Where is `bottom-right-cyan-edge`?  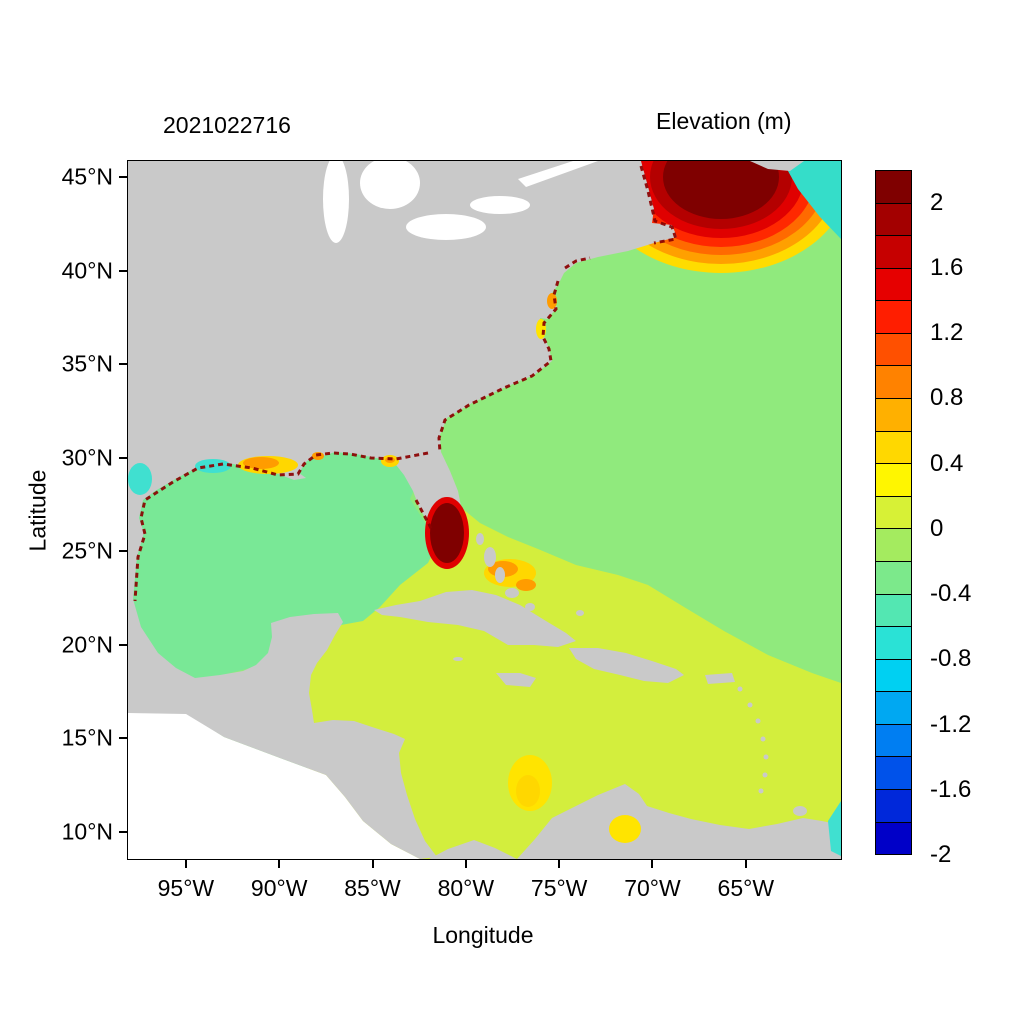
bottom-right-cyan-edge is located at coordinates (834, 828).